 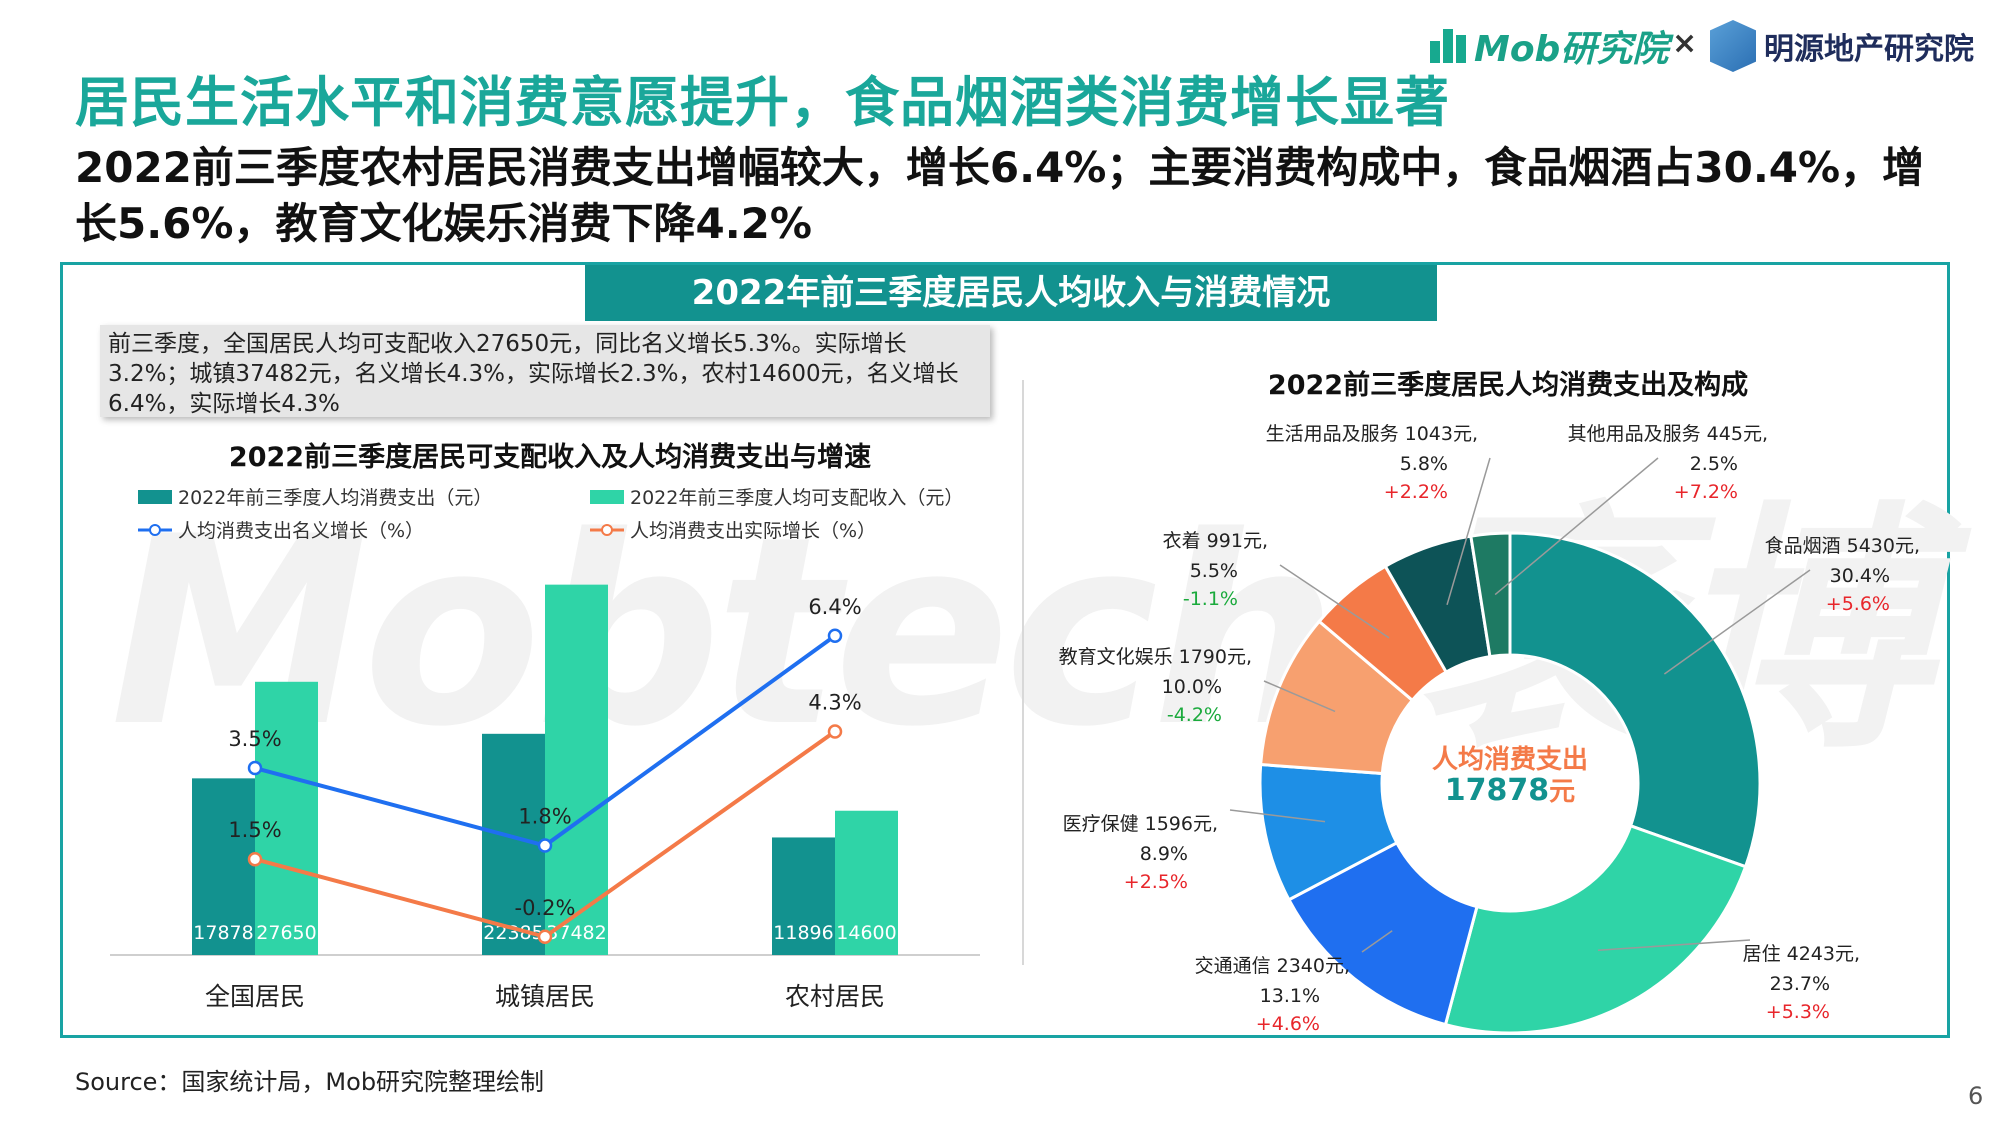 What do you see at coordinates (803, 933) in the screenshot?
I see `bar-value-label: 11896` at bounding box center [803, 933].